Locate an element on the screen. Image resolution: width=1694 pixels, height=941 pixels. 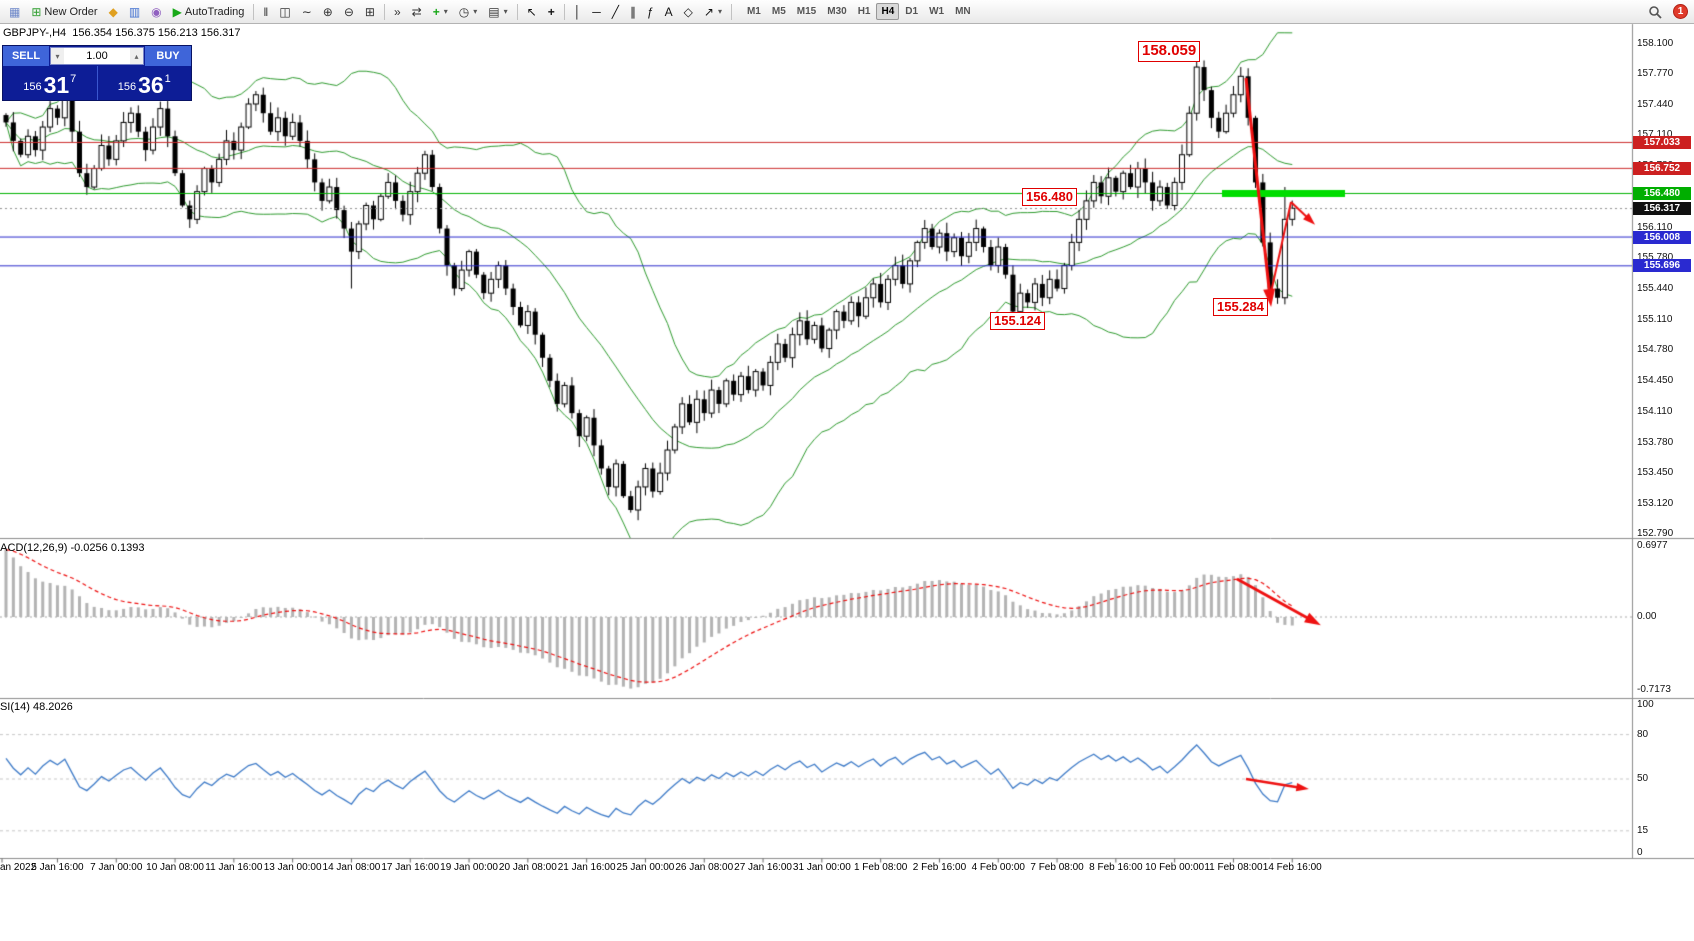
pivot-price-label: 156.480 is located at coordinates (1049, 197).